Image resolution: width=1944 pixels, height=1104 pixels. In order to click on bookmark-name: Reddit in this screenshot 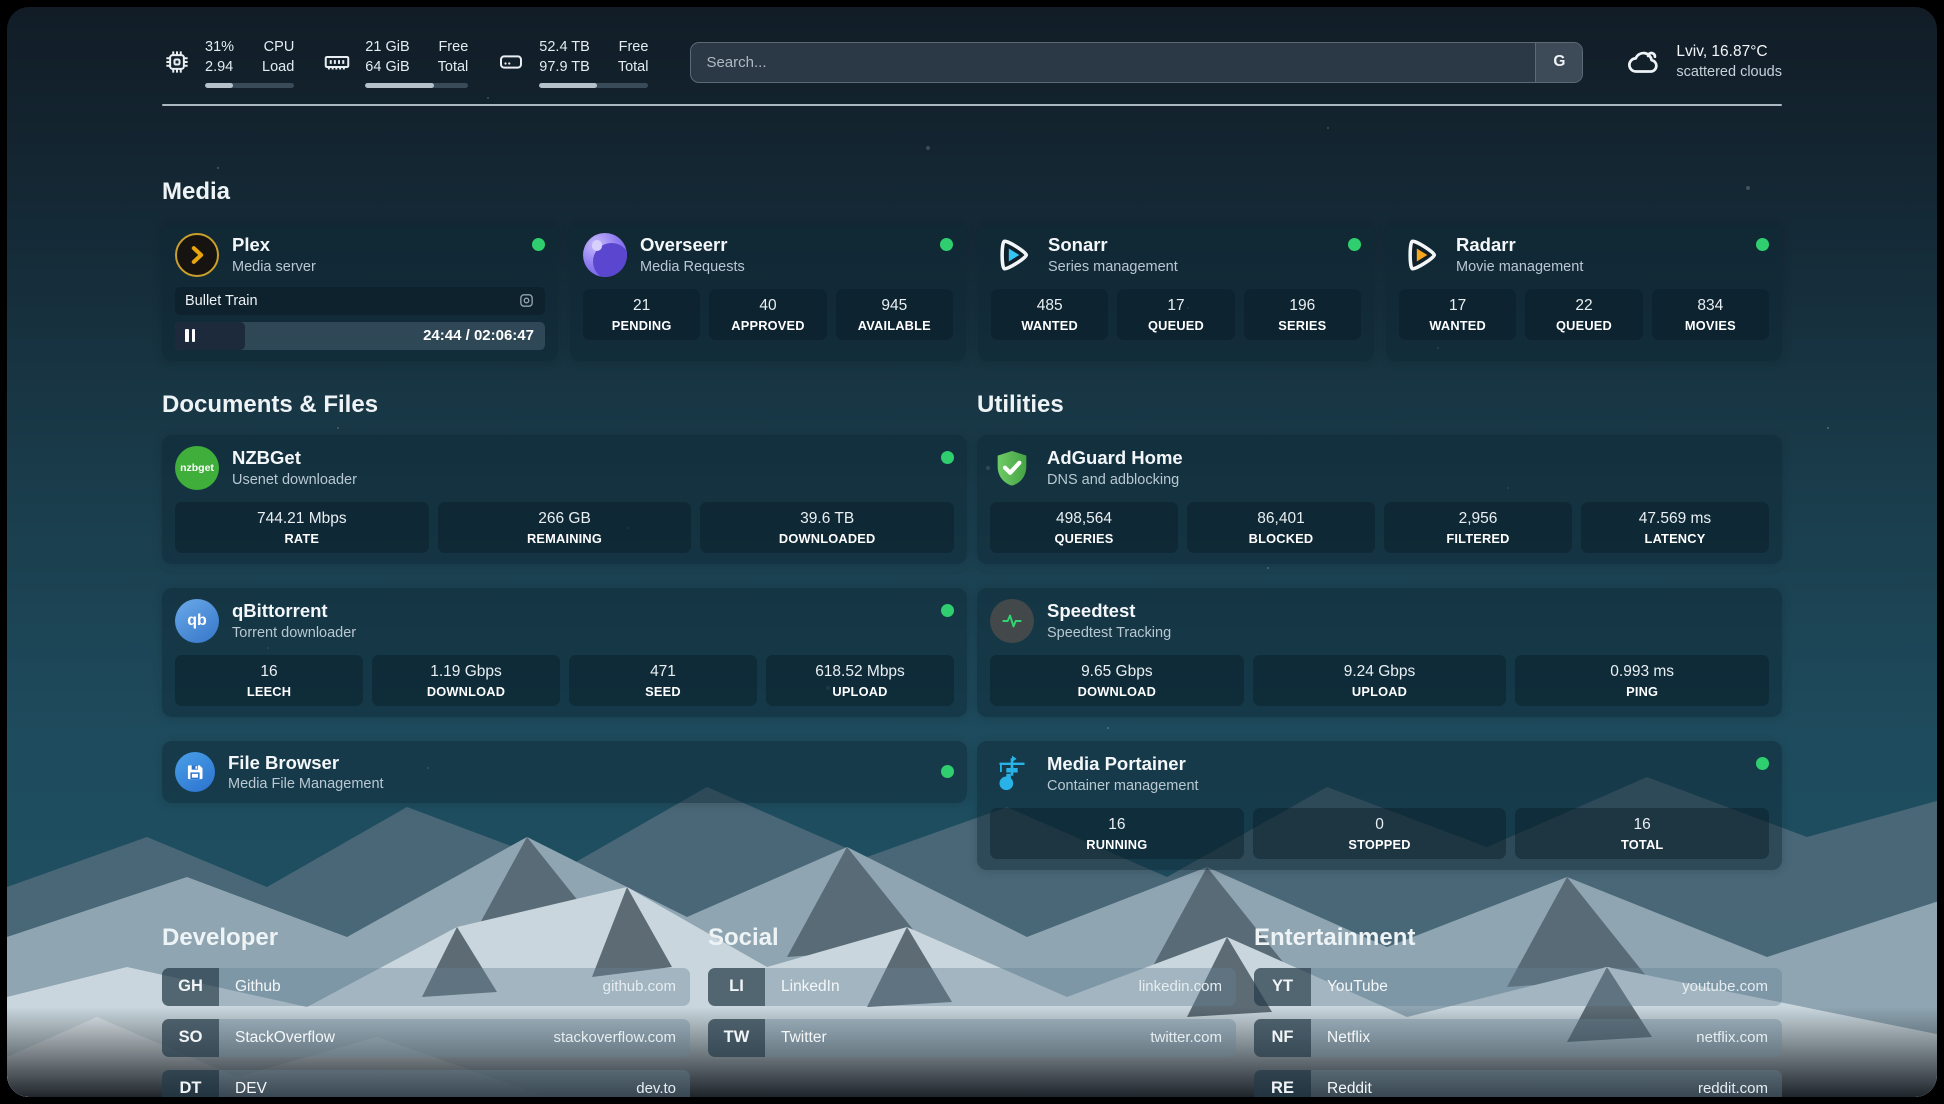, I will do `click(1349, 1088)`.